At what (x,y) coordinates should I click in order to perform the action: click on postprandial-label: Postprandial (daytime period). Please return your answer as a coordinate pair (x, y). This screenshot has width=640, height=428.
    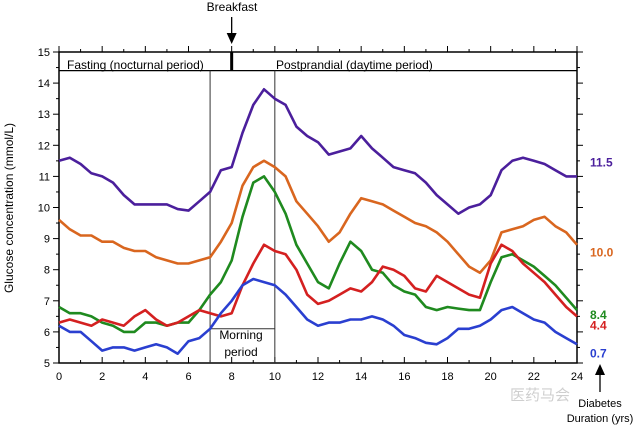
    Looking at the image, I should click on (354, 65).